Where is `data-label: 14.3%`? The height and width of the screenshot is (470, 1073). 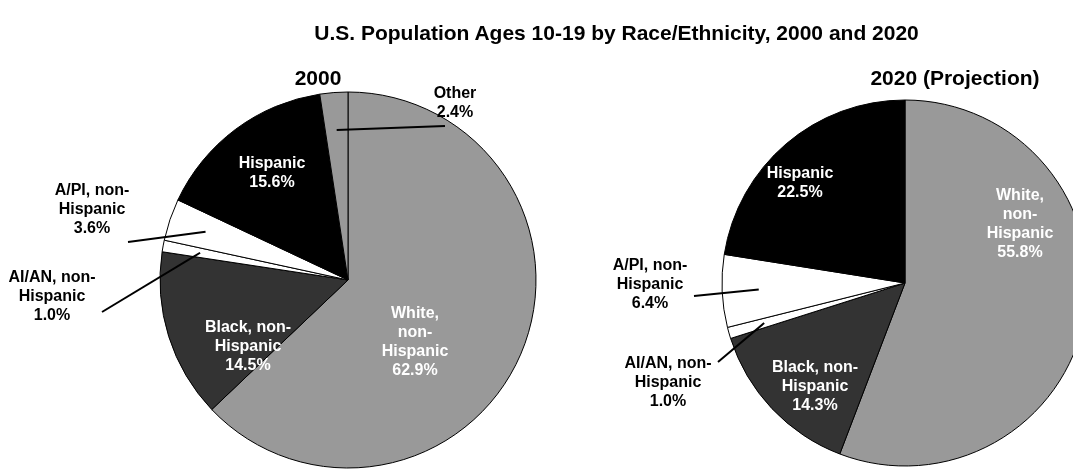 data-label: 14.3% is located at coordinates (815, 404).